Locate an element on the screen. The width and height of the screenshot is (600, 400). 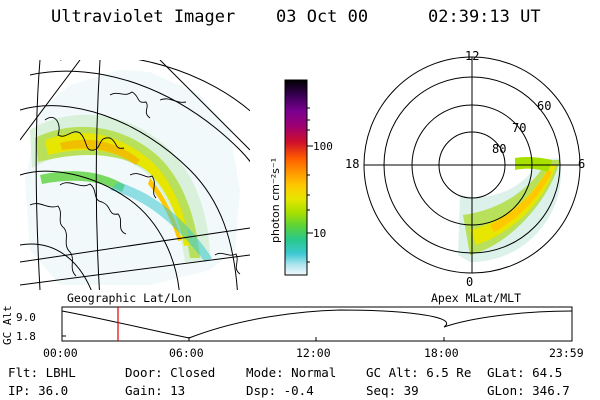
info-glat: GLat: 64.5 is located at coordinates (525, 372).